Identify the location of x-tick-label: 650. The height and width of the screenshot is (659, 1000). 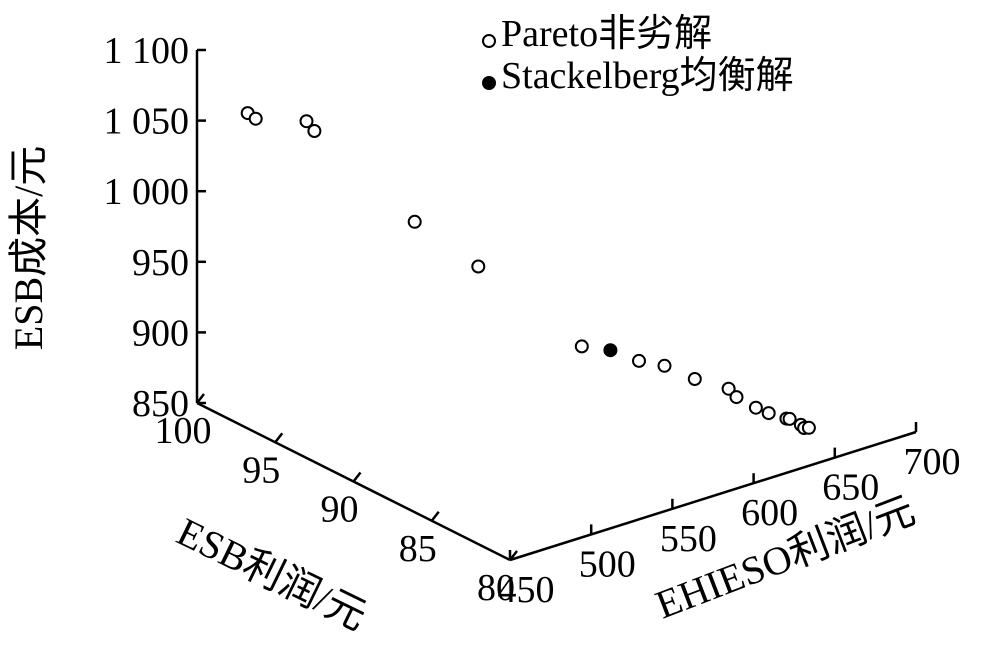
(850, 488).